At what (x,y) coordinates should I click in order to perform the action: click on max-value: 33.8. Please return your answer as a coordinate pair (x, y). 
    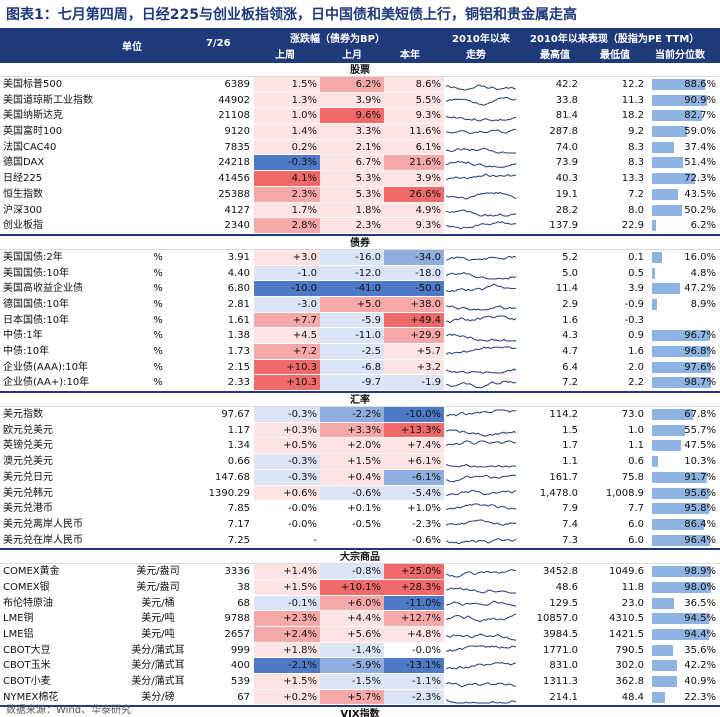
    Looking at the image, I should click on (566, 100).